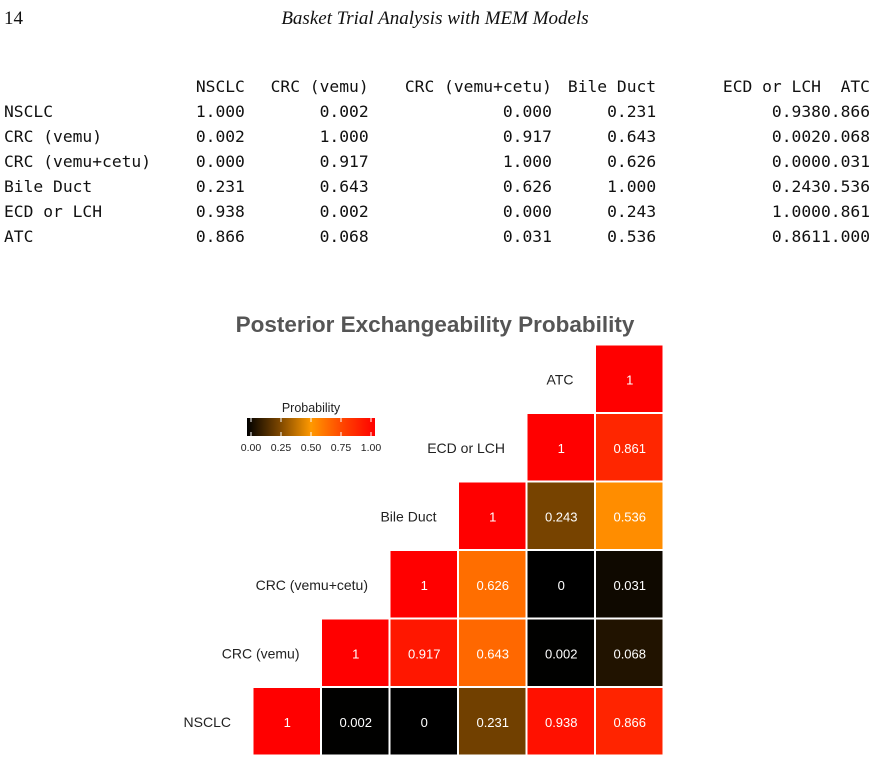 This screenshot has height=764, width=870. I want to click on heatmap-cell-label: 0, so click(424, 722).